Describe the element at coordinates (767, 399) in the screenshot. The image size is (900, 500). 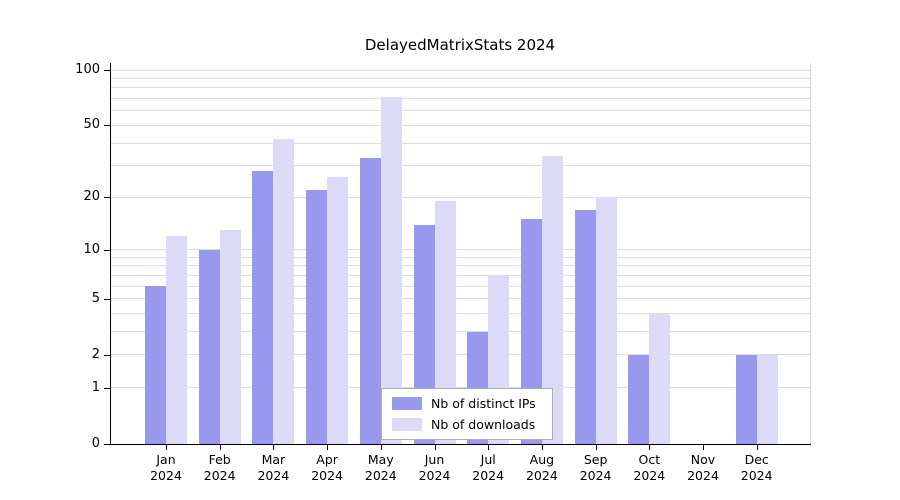
I see `bar-downloads-dec` at that location.